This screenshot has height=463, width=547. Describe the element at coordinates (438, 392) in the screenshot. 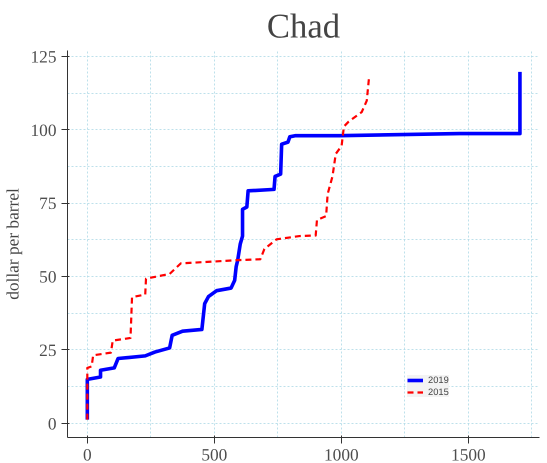

I see `legend-label: 2015` at that location.